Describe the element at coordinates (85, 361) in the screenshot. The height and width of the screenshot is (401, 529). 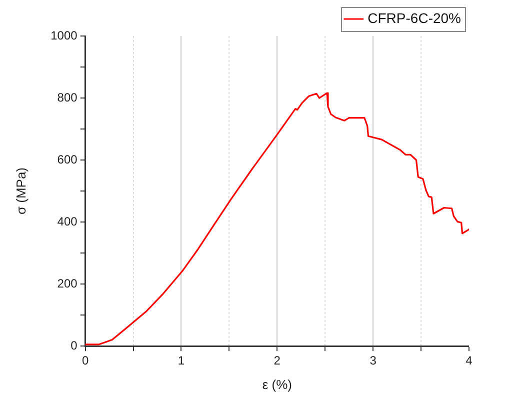
I see `x-tick-label: 0` at that location.